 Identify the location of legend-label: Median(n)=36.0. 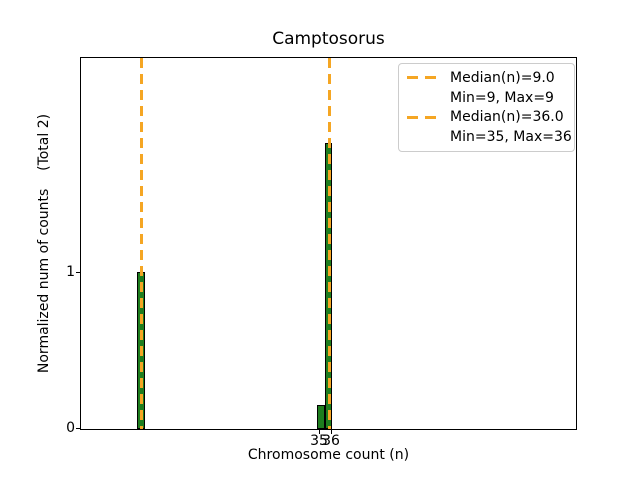
(507, 117).